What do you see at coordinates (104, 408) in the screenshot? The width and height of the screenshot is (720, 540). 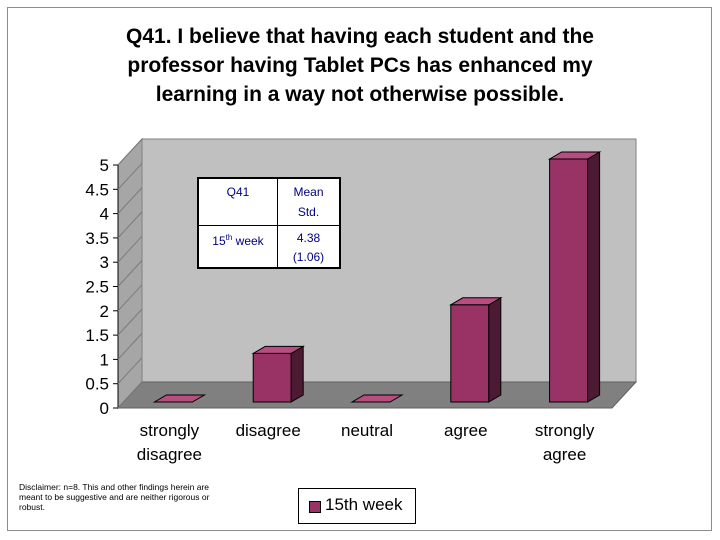 I see `y-tick-label: 0` at bounding box center [104, 408].